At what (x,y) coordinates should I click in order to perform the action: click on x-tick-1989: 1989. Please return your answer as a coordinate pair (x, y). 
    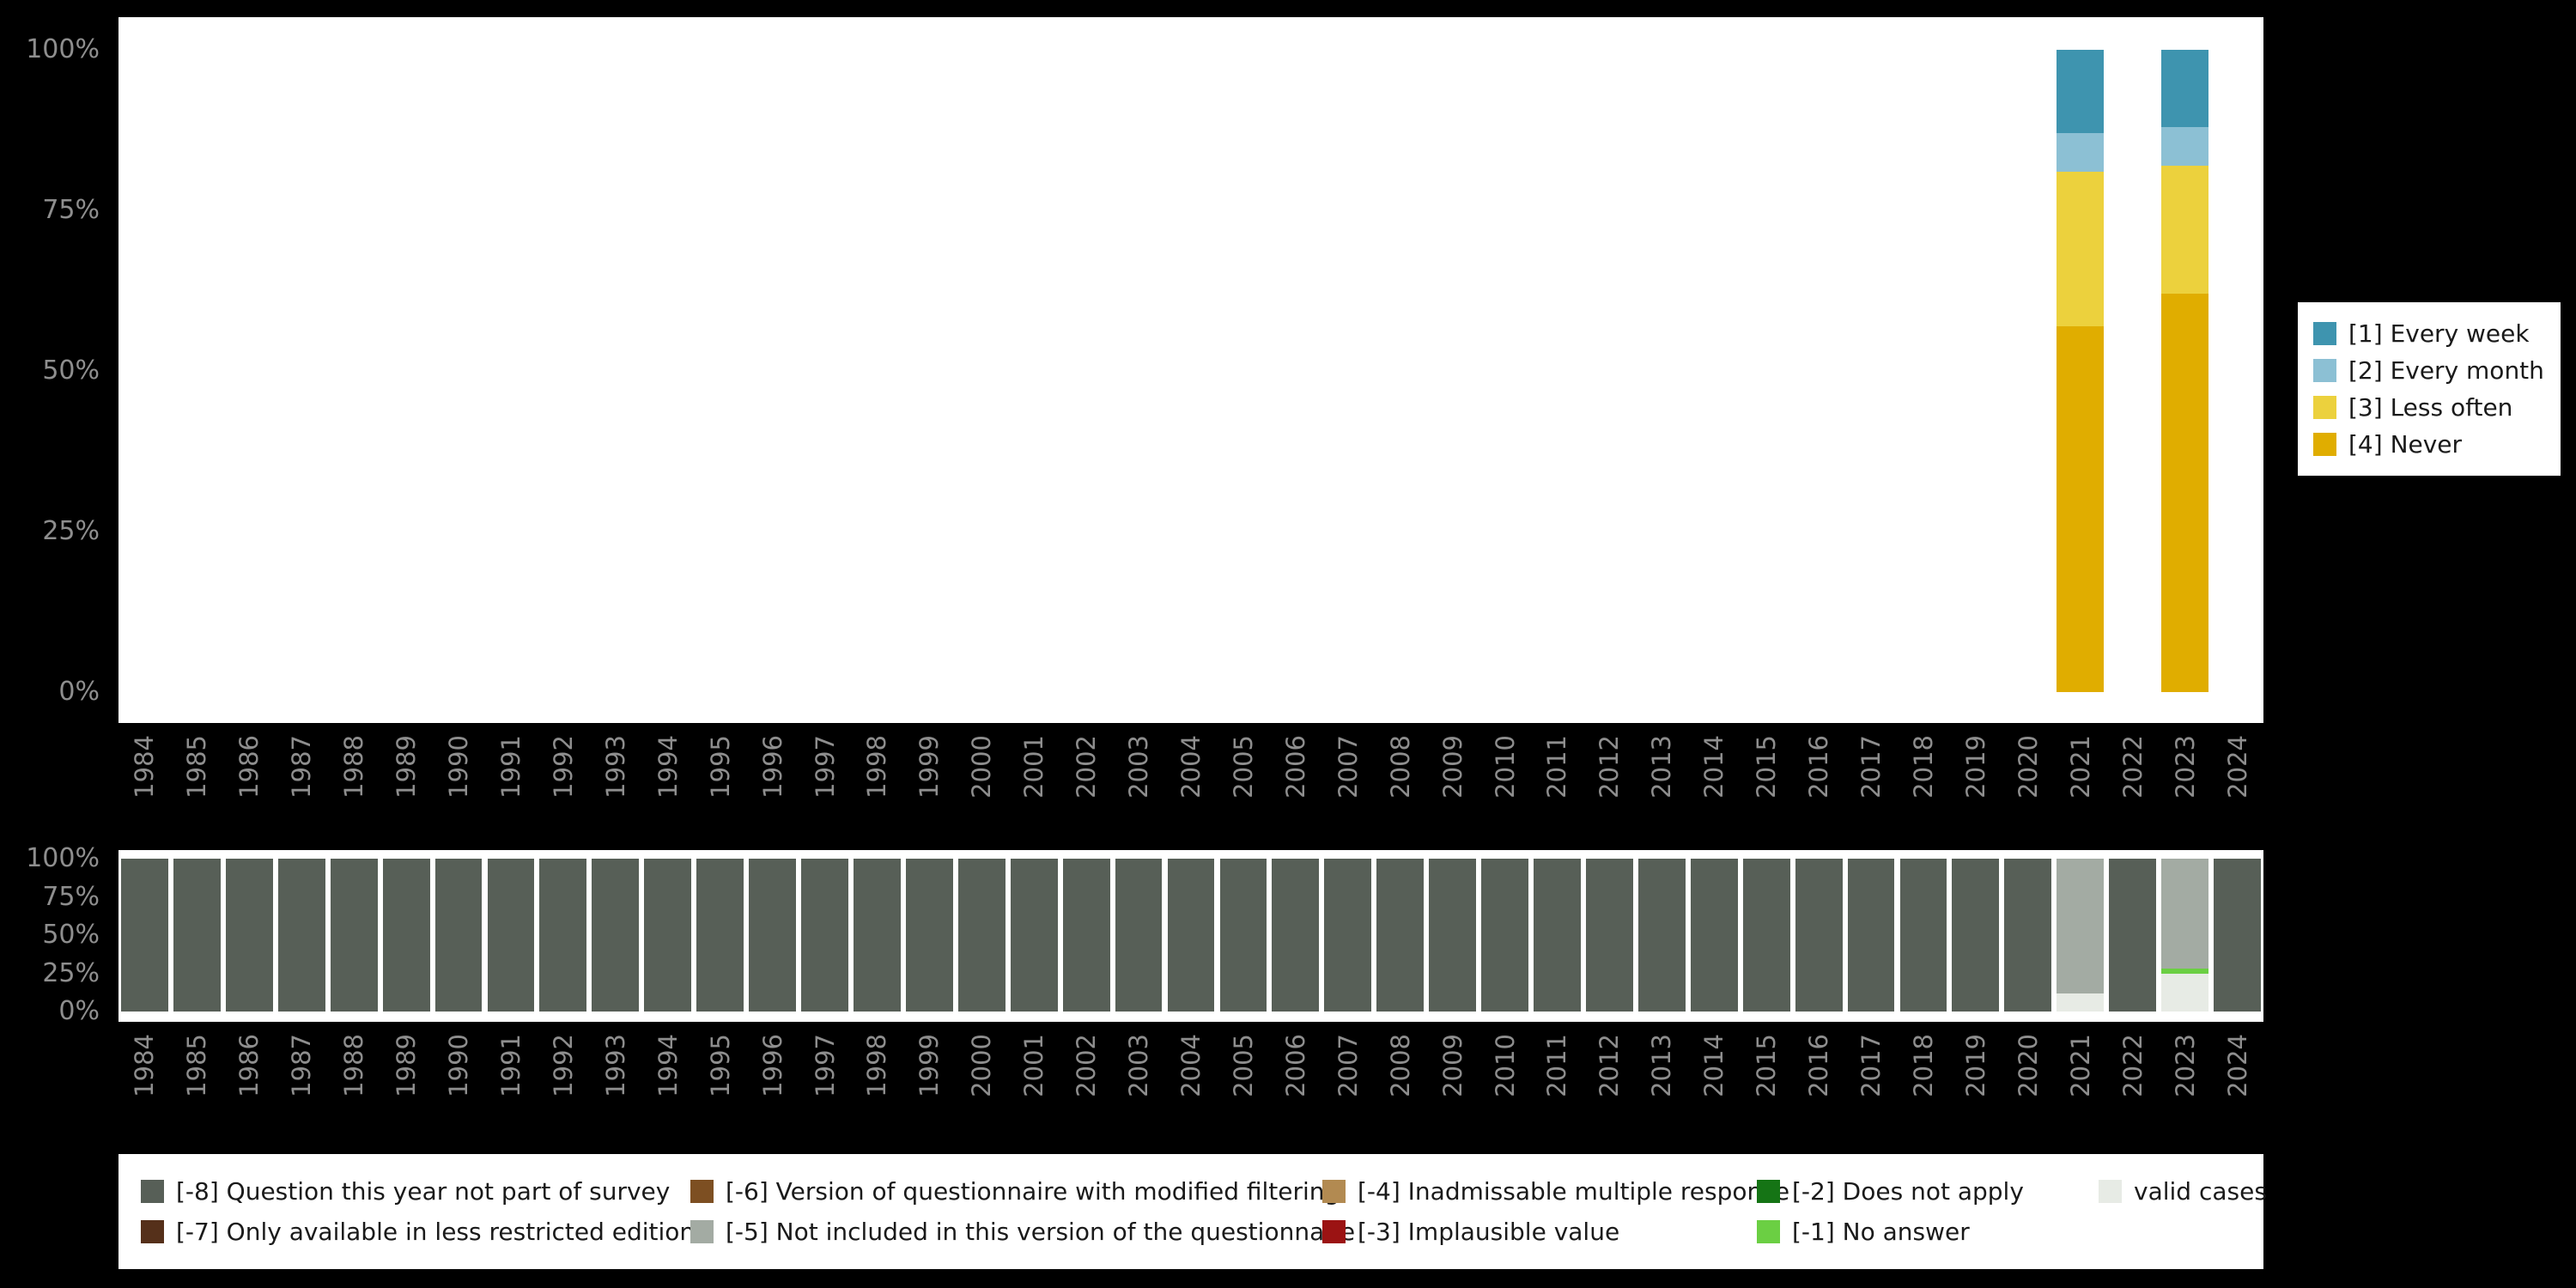
    Looking at the image, I should click on (407, 779).